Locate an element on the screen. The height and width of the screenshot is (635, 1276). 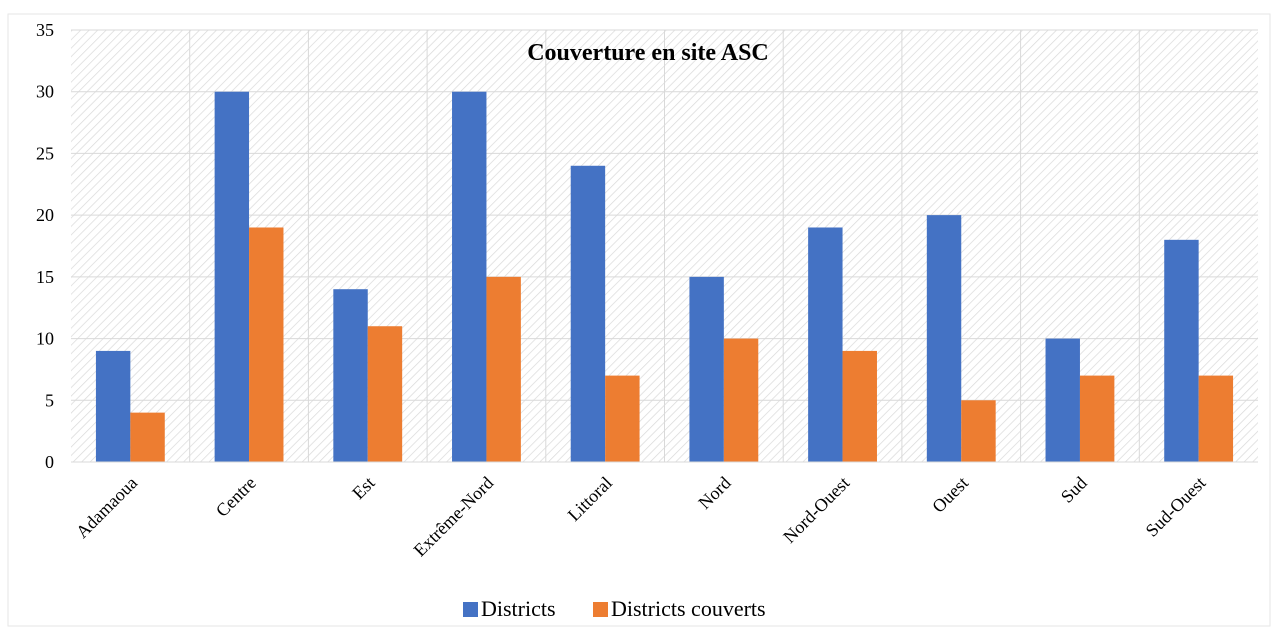
y-tick-label: 5 is located at coordinates (49, 400).